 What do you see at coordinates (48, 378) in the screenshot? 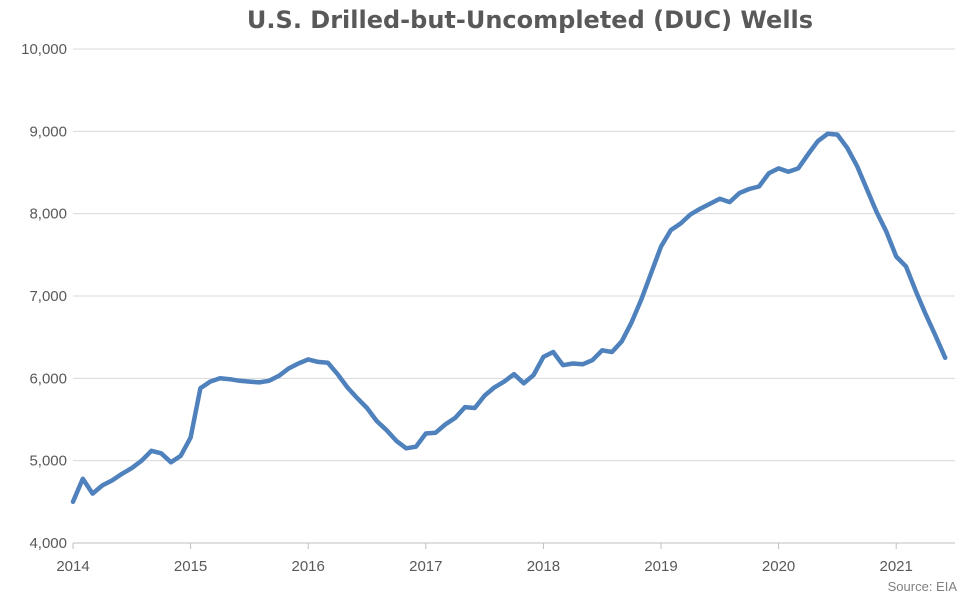
I see `y-tick-label: 6,000` at bounding box center [48, 378].